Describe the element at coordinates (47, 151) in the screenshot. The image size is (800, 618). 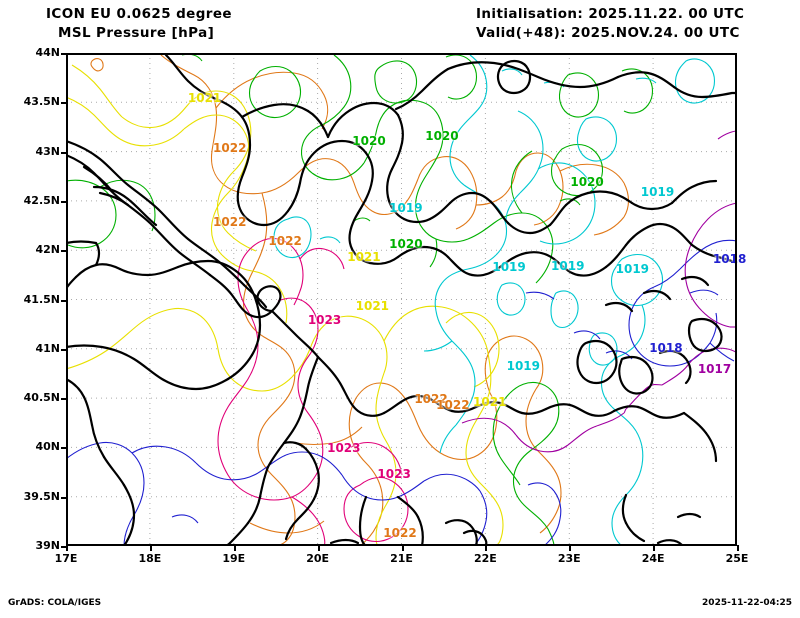
I see `y-axis-tick-label: 43N` at that location.